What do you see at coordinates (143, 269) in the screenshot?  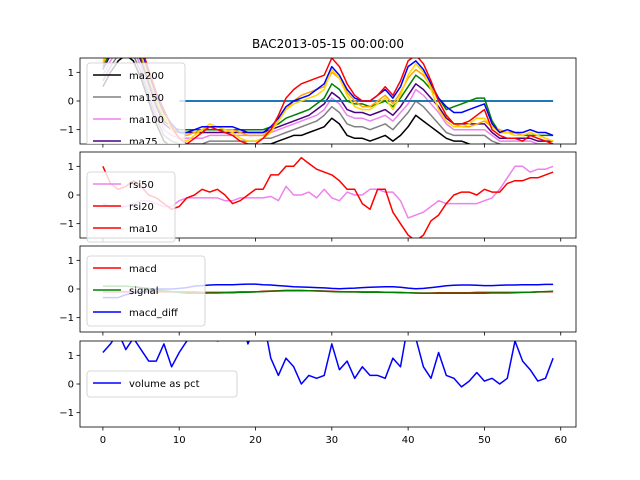 I see `legend-label-macd: macd` at bounding box center [143, 269].